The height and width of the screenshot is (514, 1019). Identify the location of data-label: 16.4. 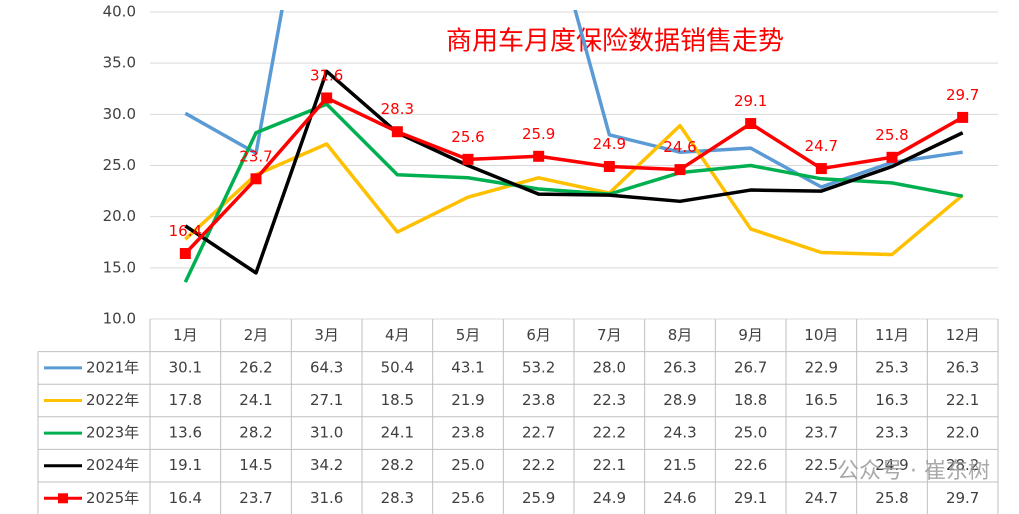
(185, 231).